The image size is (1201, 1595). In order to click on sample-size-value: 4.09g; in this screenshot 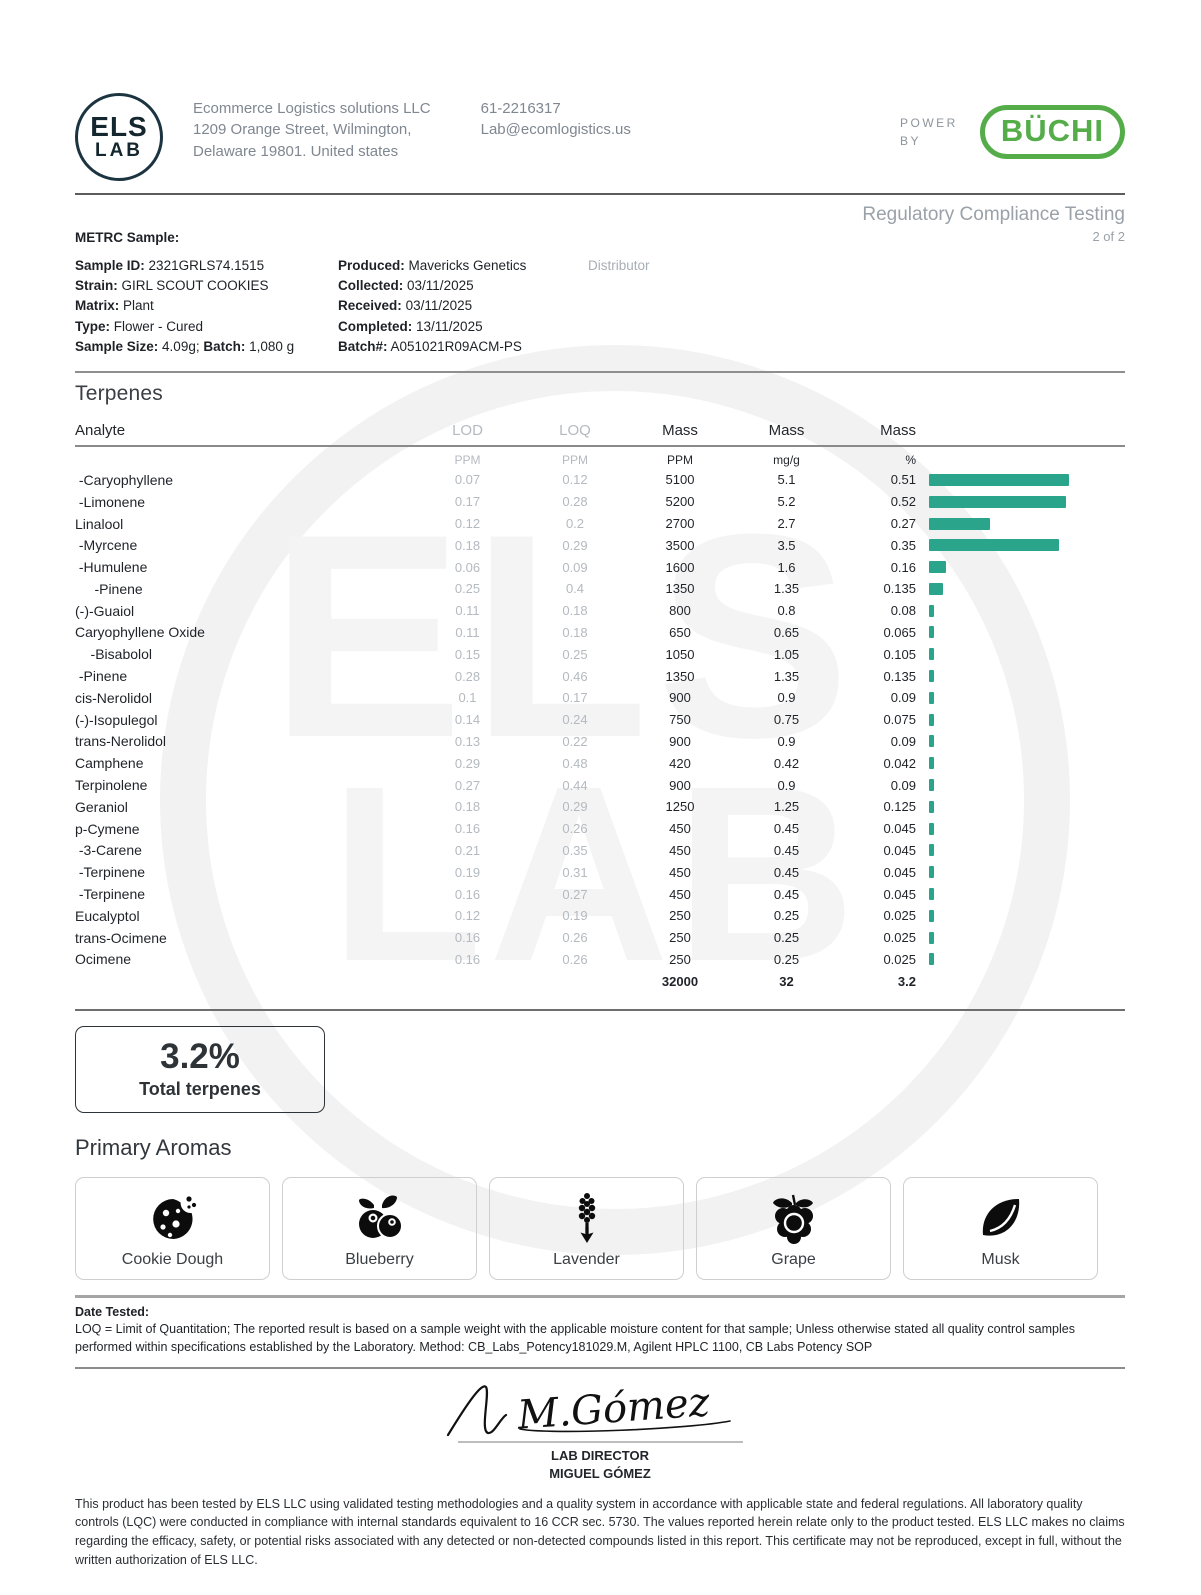, I will do `click(181, 346)`.